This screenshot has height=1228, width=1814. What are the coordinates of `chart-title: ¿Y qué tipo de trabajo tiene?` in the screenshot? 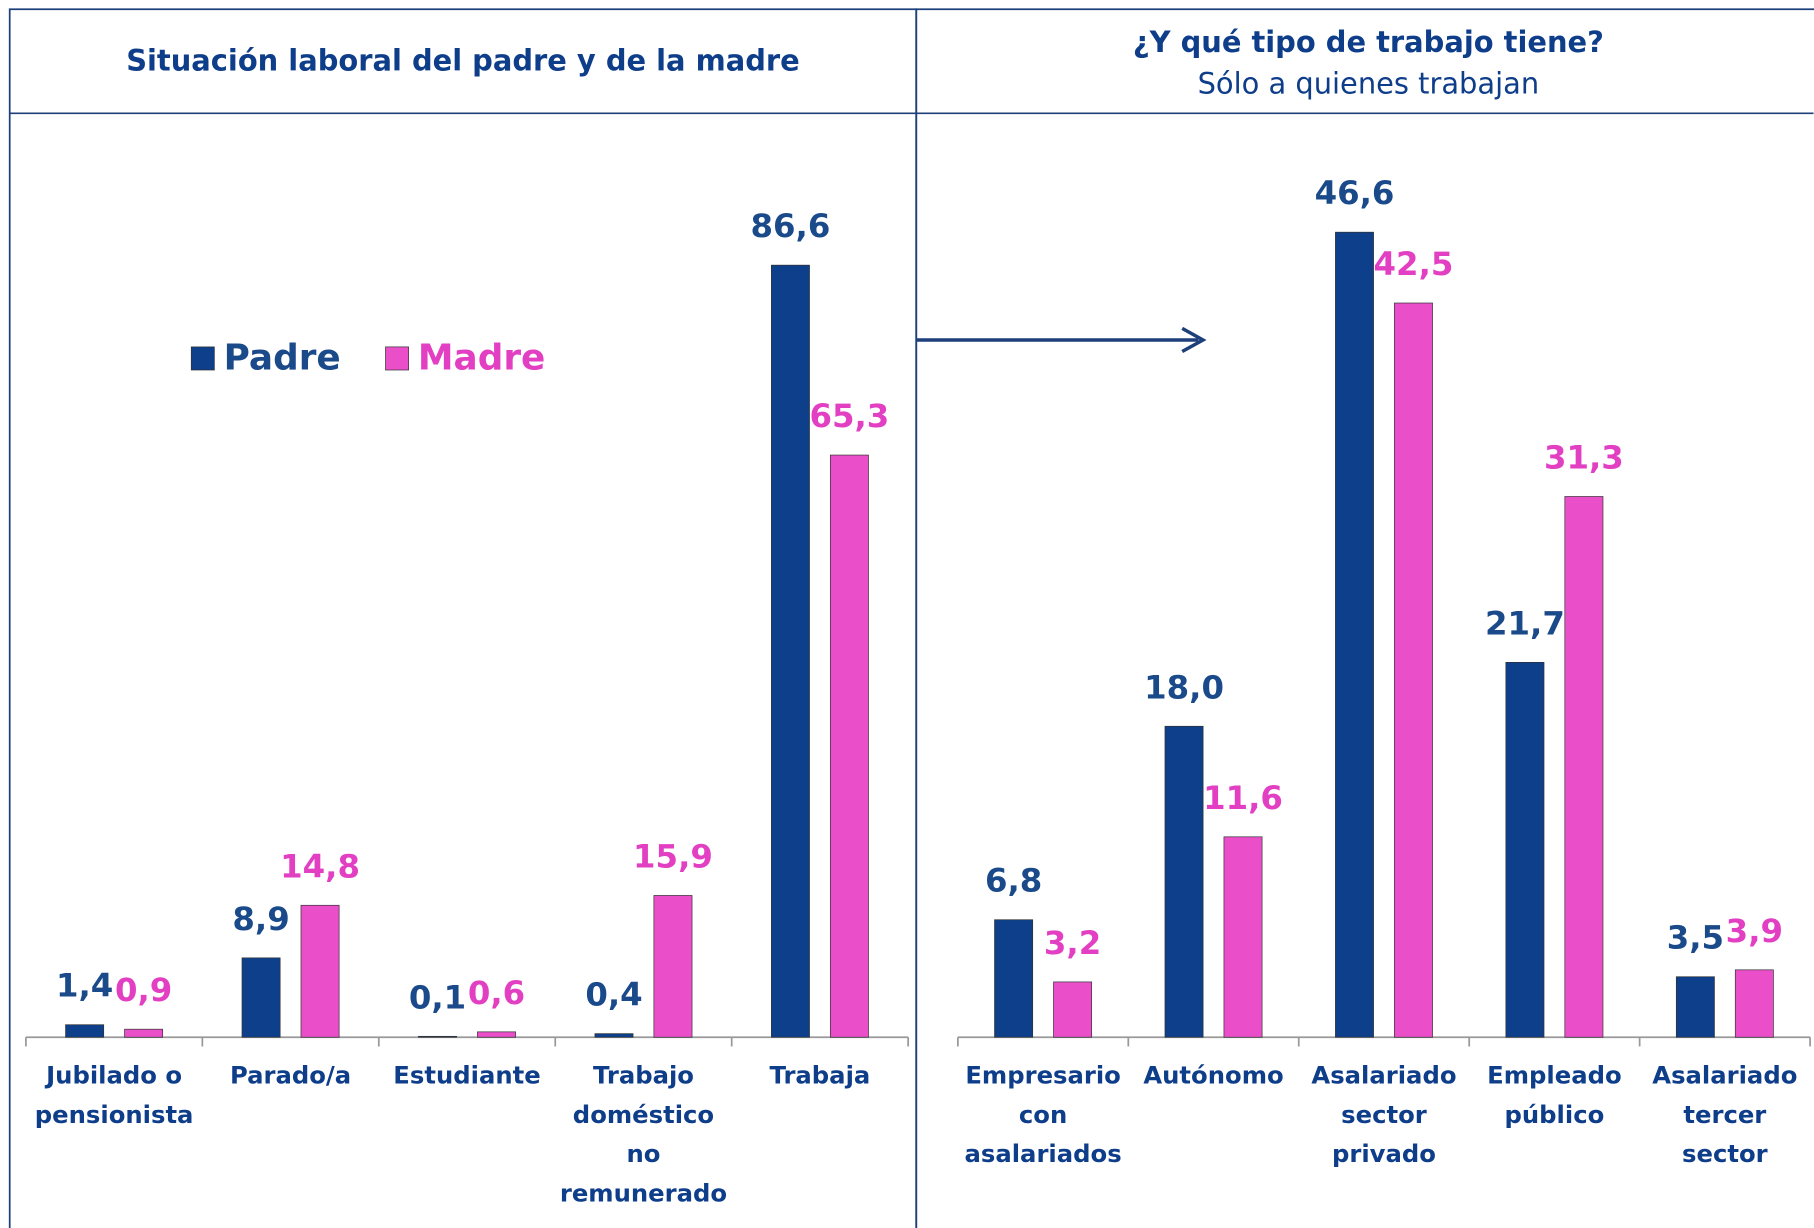 It's located at (1368, 42).